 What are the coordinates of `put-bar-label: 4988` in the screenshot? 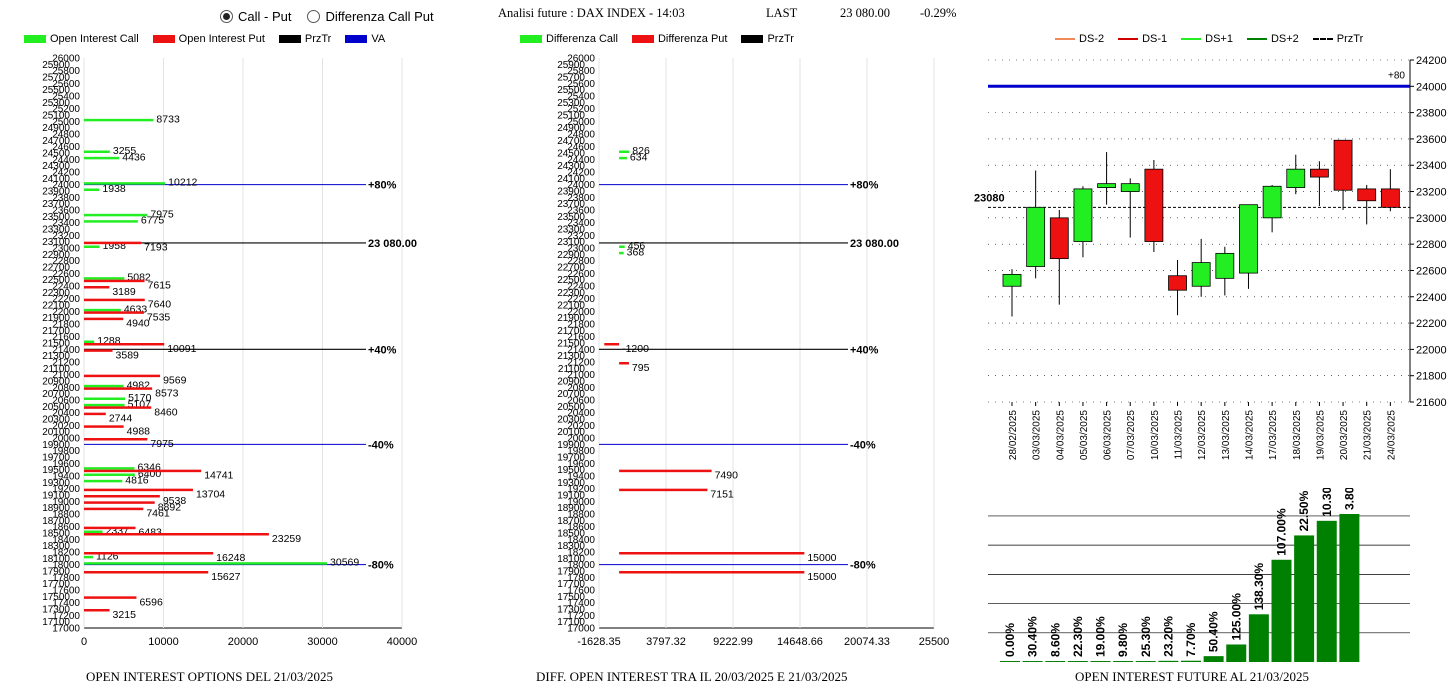 It's located at (139, 431).